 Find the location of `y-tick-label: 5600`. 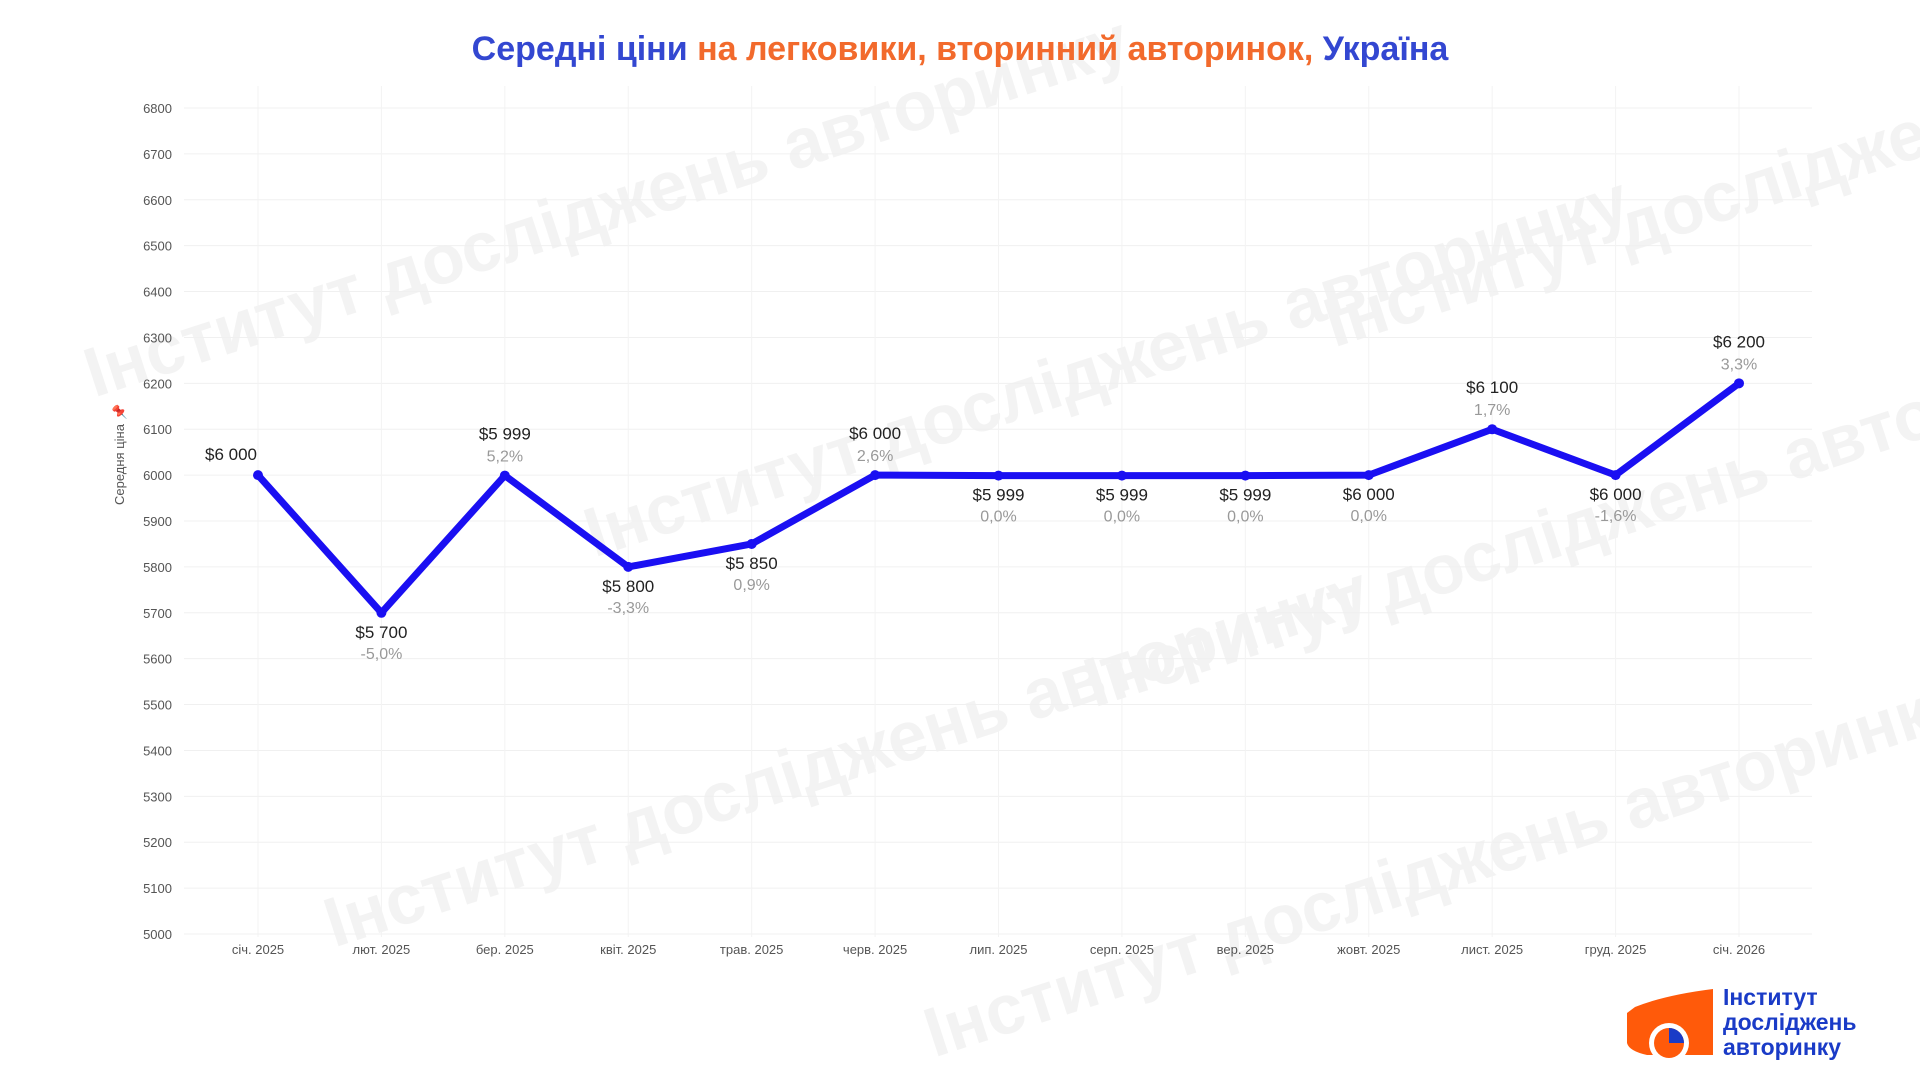

y-tick-label: 5600 is located at coordinates (157, 659).